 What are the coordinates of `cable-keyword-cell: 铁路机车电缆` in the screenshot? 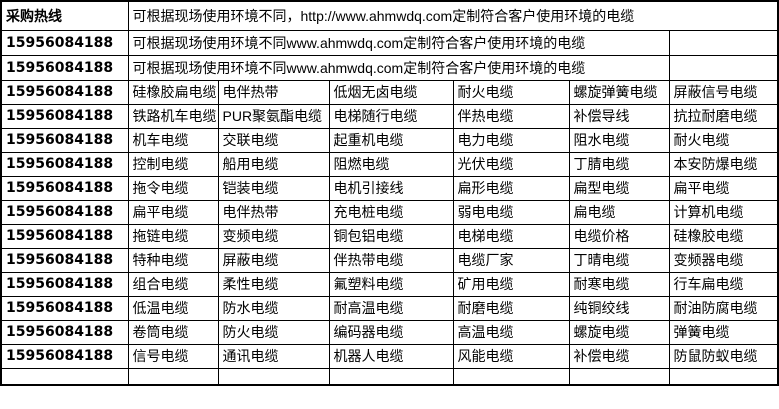 It's located at (173, 116).